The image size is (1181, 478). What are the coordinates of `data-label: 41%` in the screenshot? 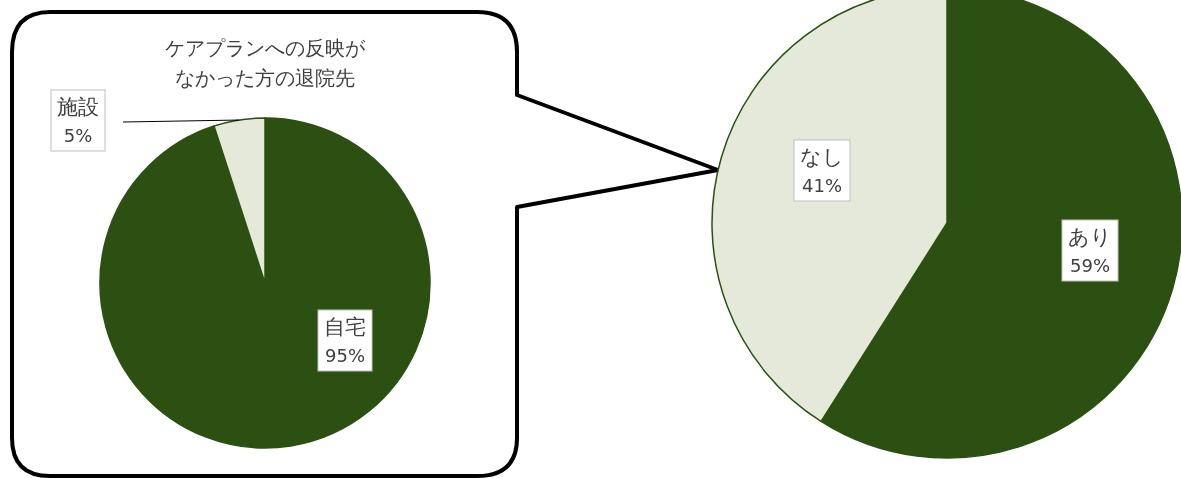 It's located at (822, 185).